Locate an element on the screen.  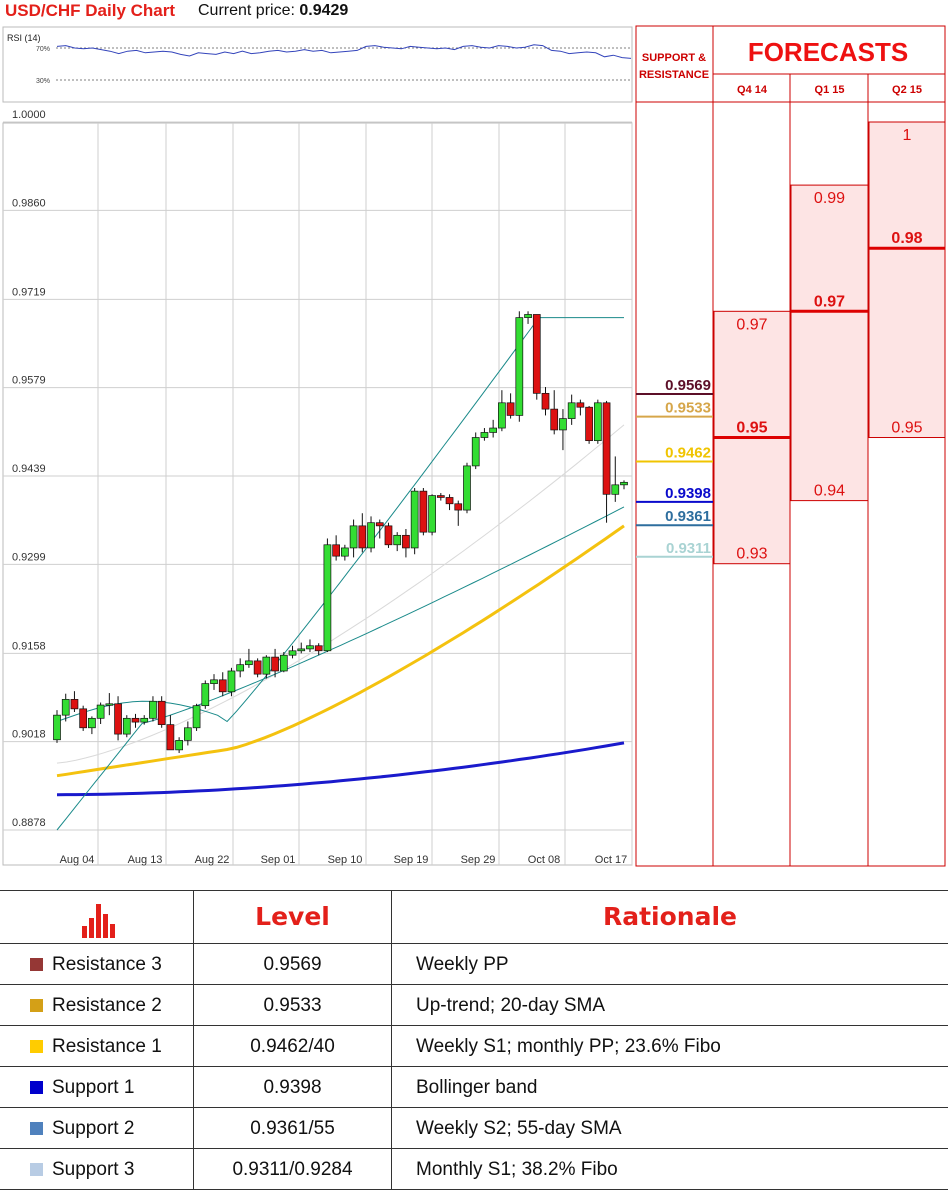
y-tick-label: 0.9719 is located at coordinates (29, 292).